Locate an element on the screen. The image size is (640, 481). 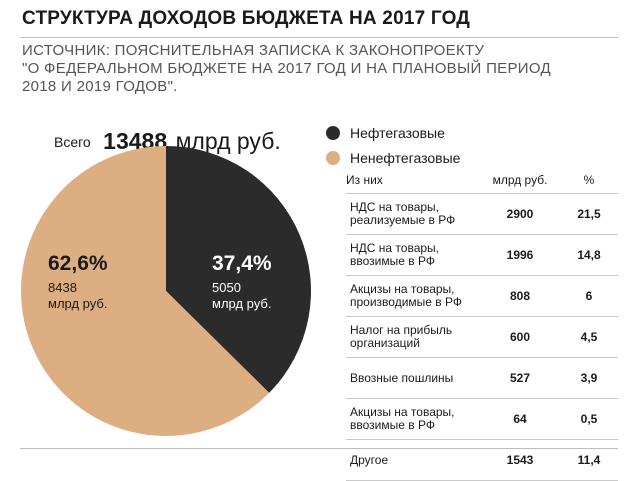
table-row: Ввозные пошлины 527 3,9 is located at coordinates (482, 378).